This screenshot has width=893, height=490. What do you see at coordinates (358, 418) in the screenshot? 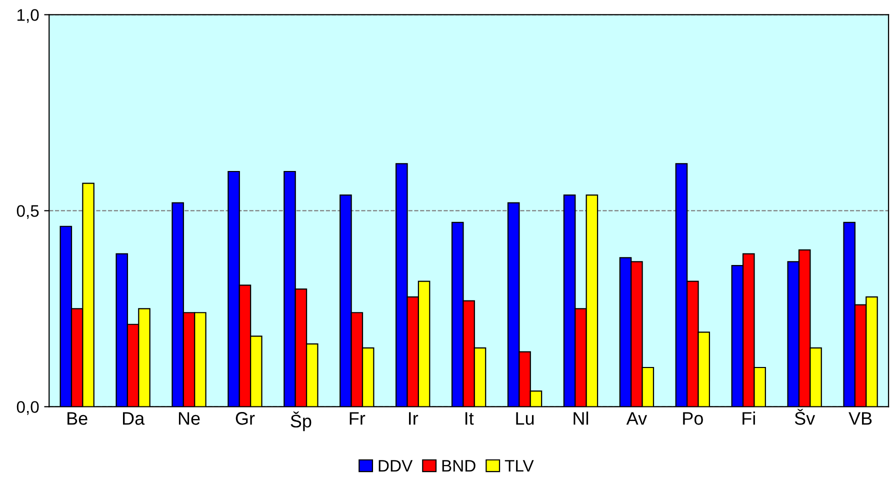
I see `x-tick-label: Fr` at bounding box center [358, 418].